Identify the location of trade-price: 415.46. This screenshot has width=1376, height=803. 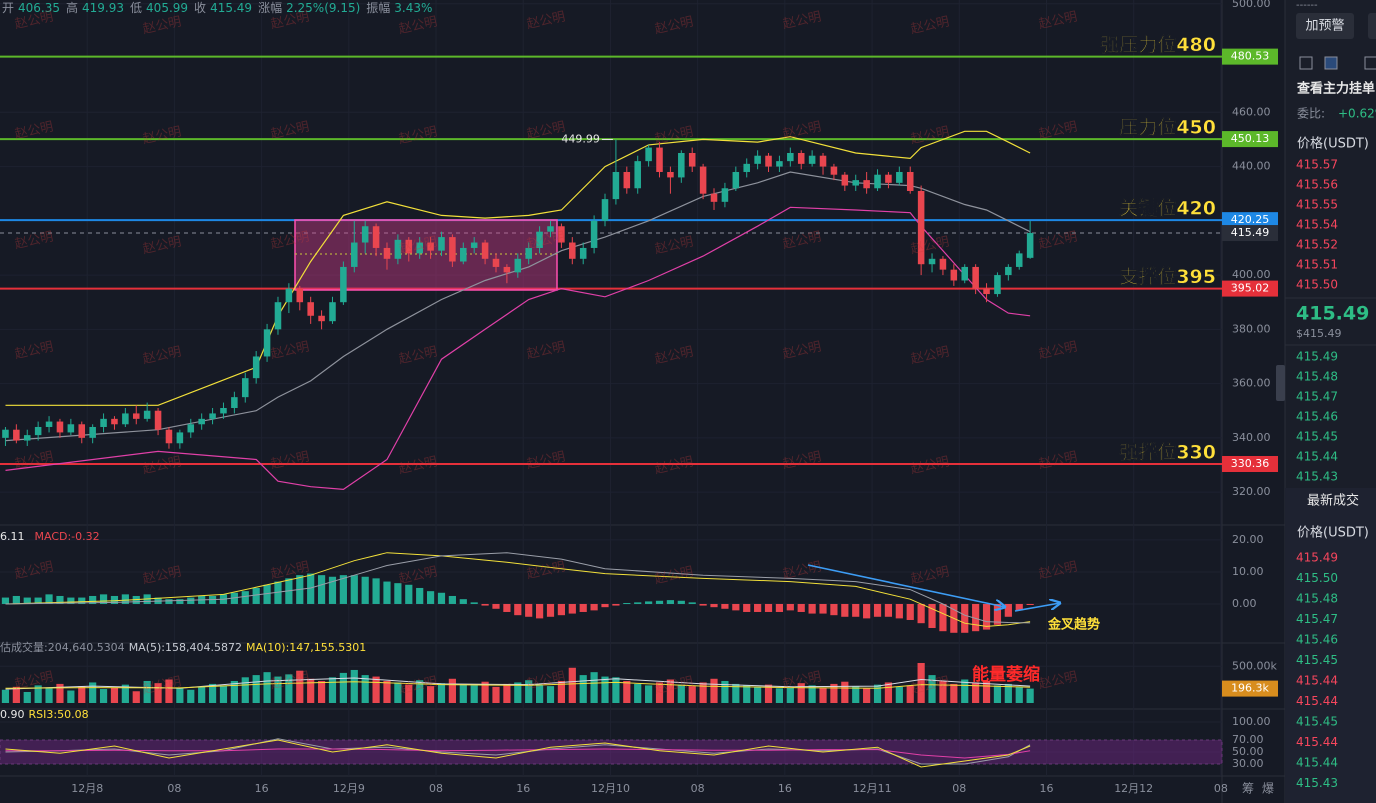
(1317, 640).